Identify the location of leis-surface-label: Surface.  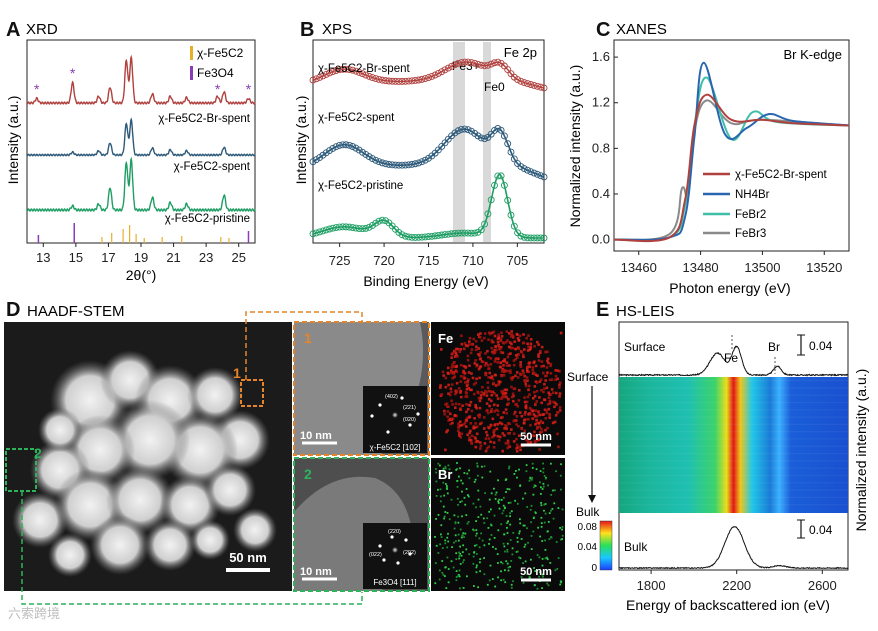
(645, 347).